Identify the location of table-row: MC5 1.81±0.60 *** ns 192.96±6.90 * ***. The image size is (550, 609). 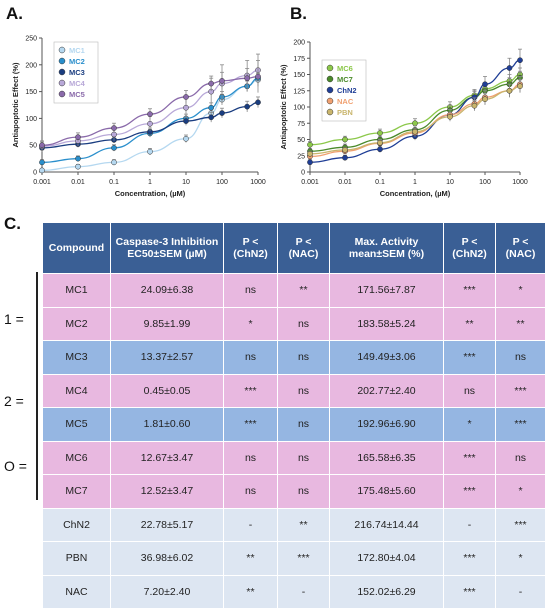
(294, 424).